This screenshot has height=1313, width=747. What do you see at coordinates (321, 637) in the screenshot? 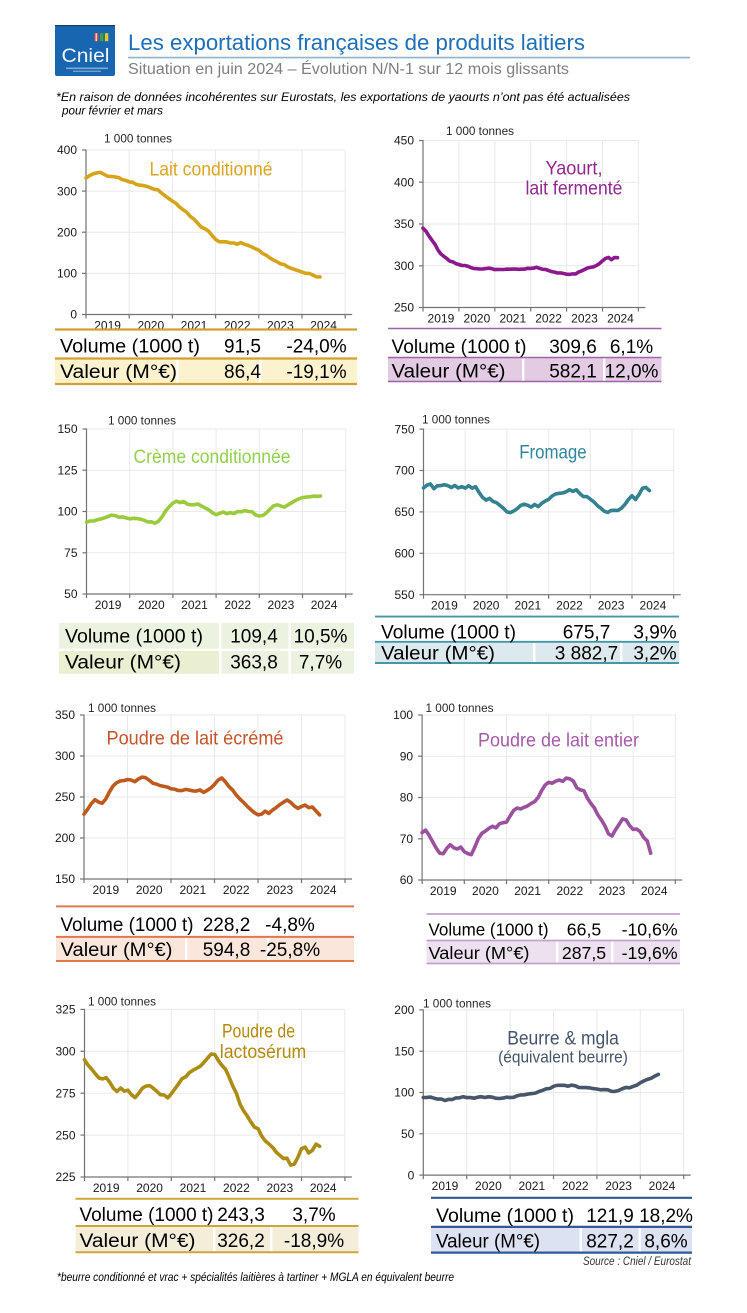
I see `svg-text: 10,5%` at bounding box center [321, 637].